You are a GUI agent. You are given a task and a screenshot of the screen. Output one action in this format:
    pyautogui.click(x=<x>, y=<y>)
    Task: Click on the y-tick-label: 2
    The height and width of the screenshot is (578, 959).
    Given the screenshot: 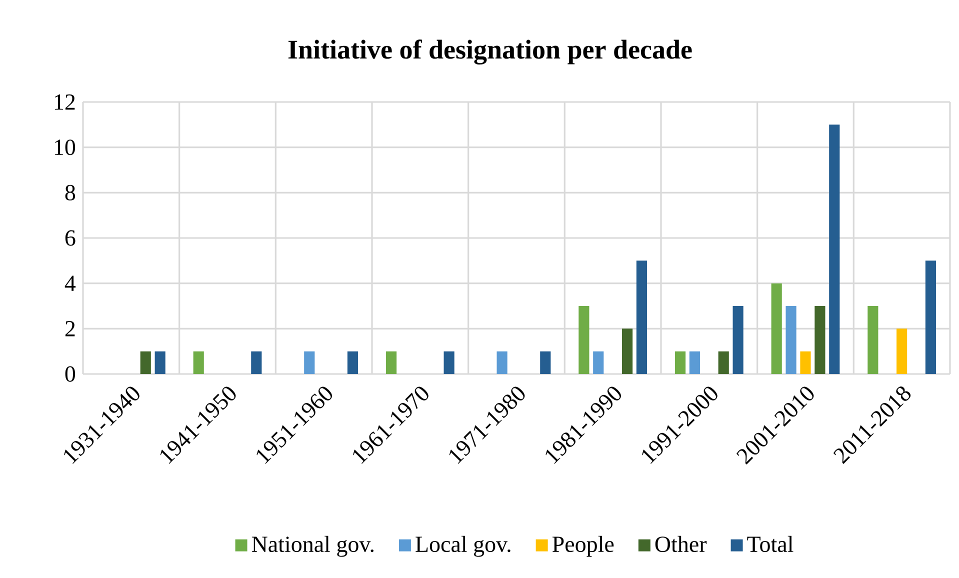 What is the action you would take?
    pyautogui.click(x=70, y=328)
    